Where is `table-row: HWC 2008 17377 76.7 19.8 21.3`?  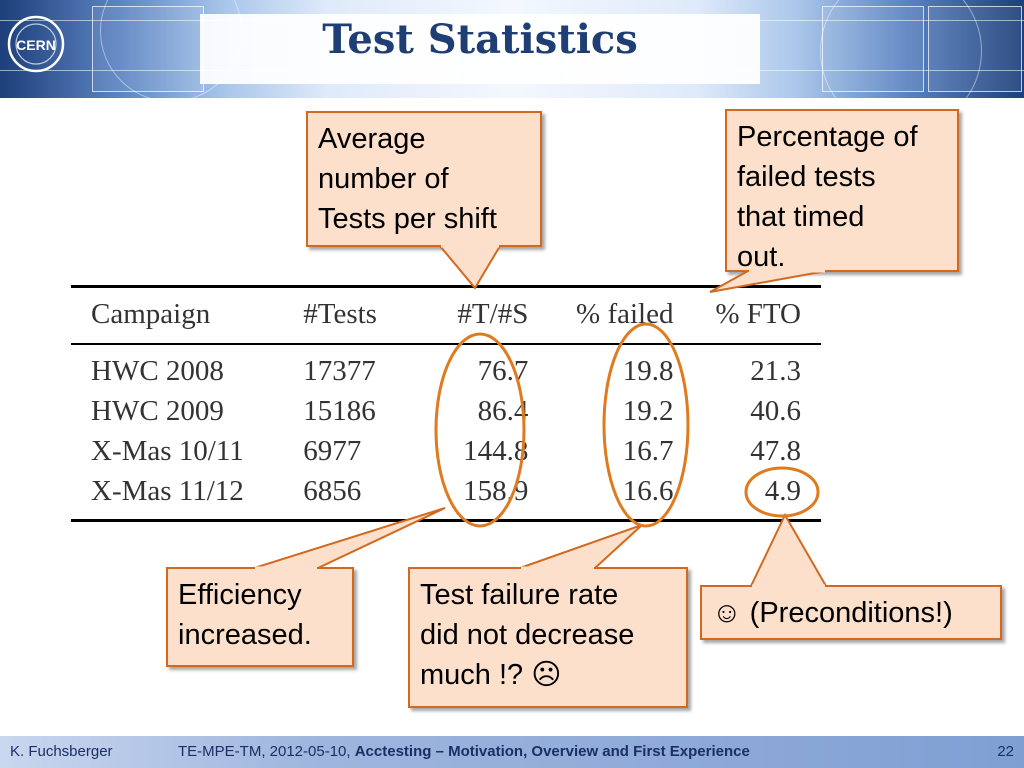 table-row: HWC 2008 17377 76.7 19.8 21.3 is located at coordinates (446, 371).